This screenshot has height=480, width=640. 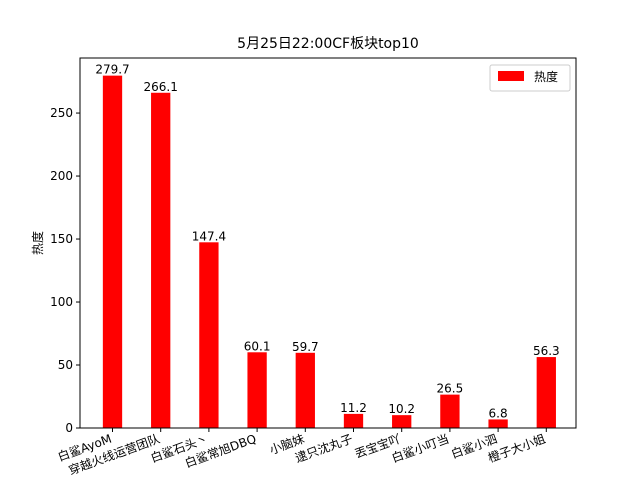 What do you see at coordinates (37, 243) in the screenshot?
I see `y-axis-label: 热度` at bounding box center [37, 243].